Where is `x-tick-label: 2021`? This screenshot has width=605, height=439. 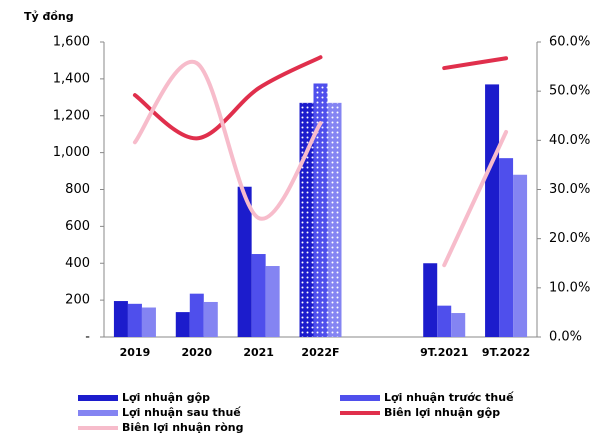
x-tick-label: 2021 is located at coordinates (258, 352).